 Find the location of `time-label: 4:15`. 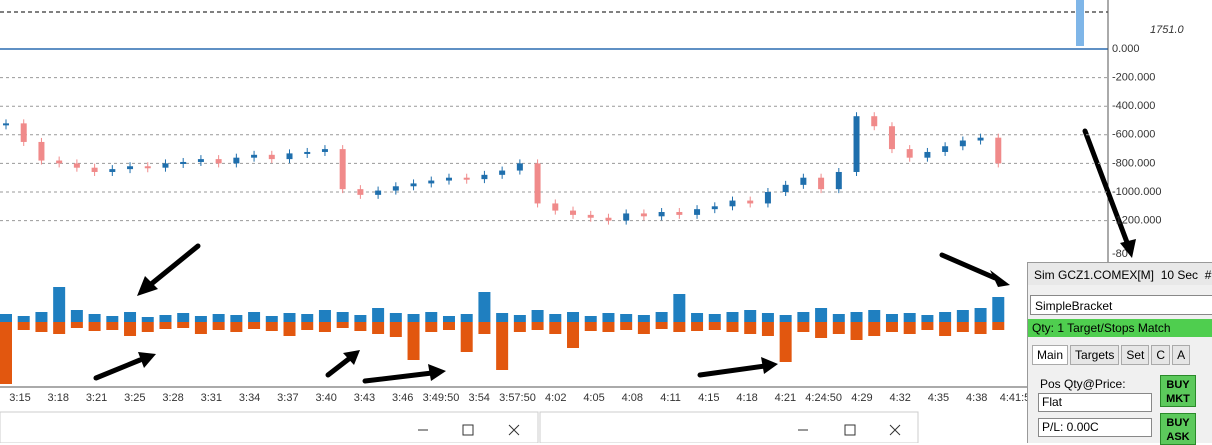

time-label: 4:15 is located at coordinates (708, 398).